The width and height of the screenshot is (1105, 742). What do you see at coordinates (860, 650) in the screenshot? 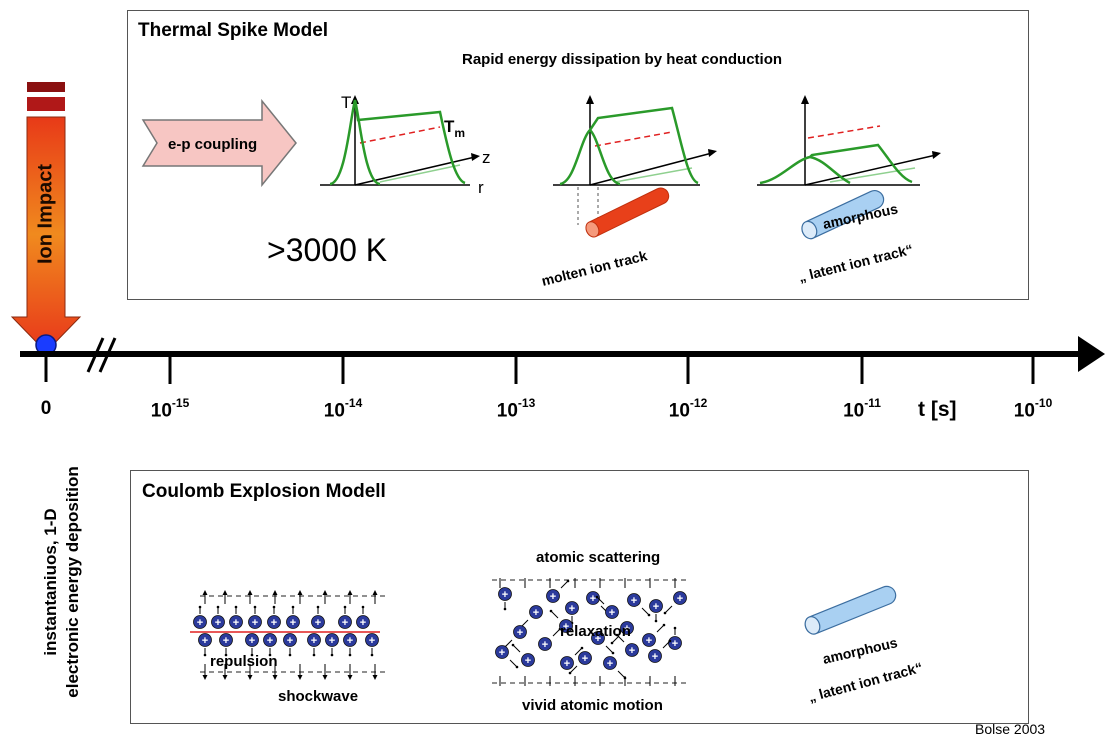
I see `amorphous-bottom-label-1: amorphous` at bounding box center [860, 650].